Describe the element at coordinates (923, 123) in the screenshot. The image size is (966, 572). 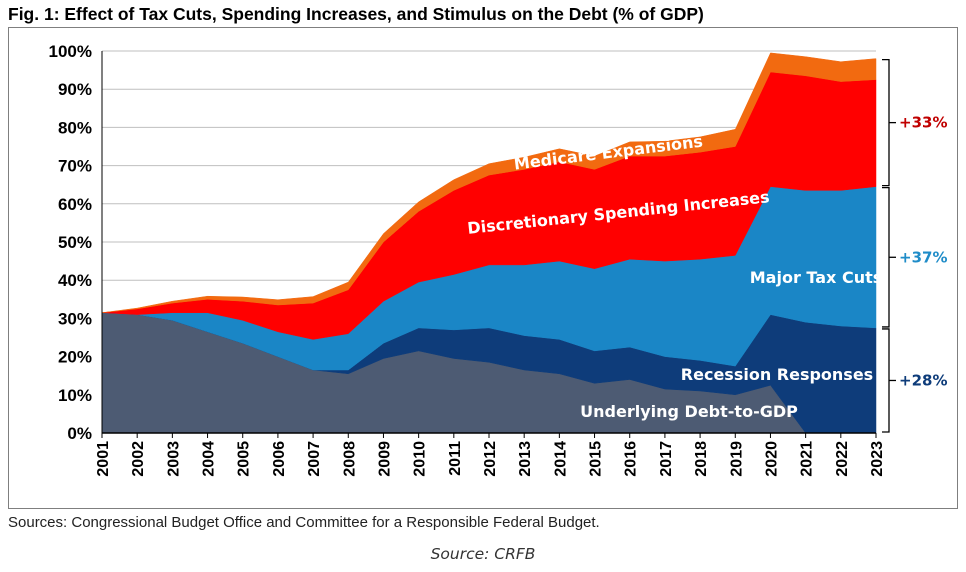
I see `bracket-label: +33%` at that location.